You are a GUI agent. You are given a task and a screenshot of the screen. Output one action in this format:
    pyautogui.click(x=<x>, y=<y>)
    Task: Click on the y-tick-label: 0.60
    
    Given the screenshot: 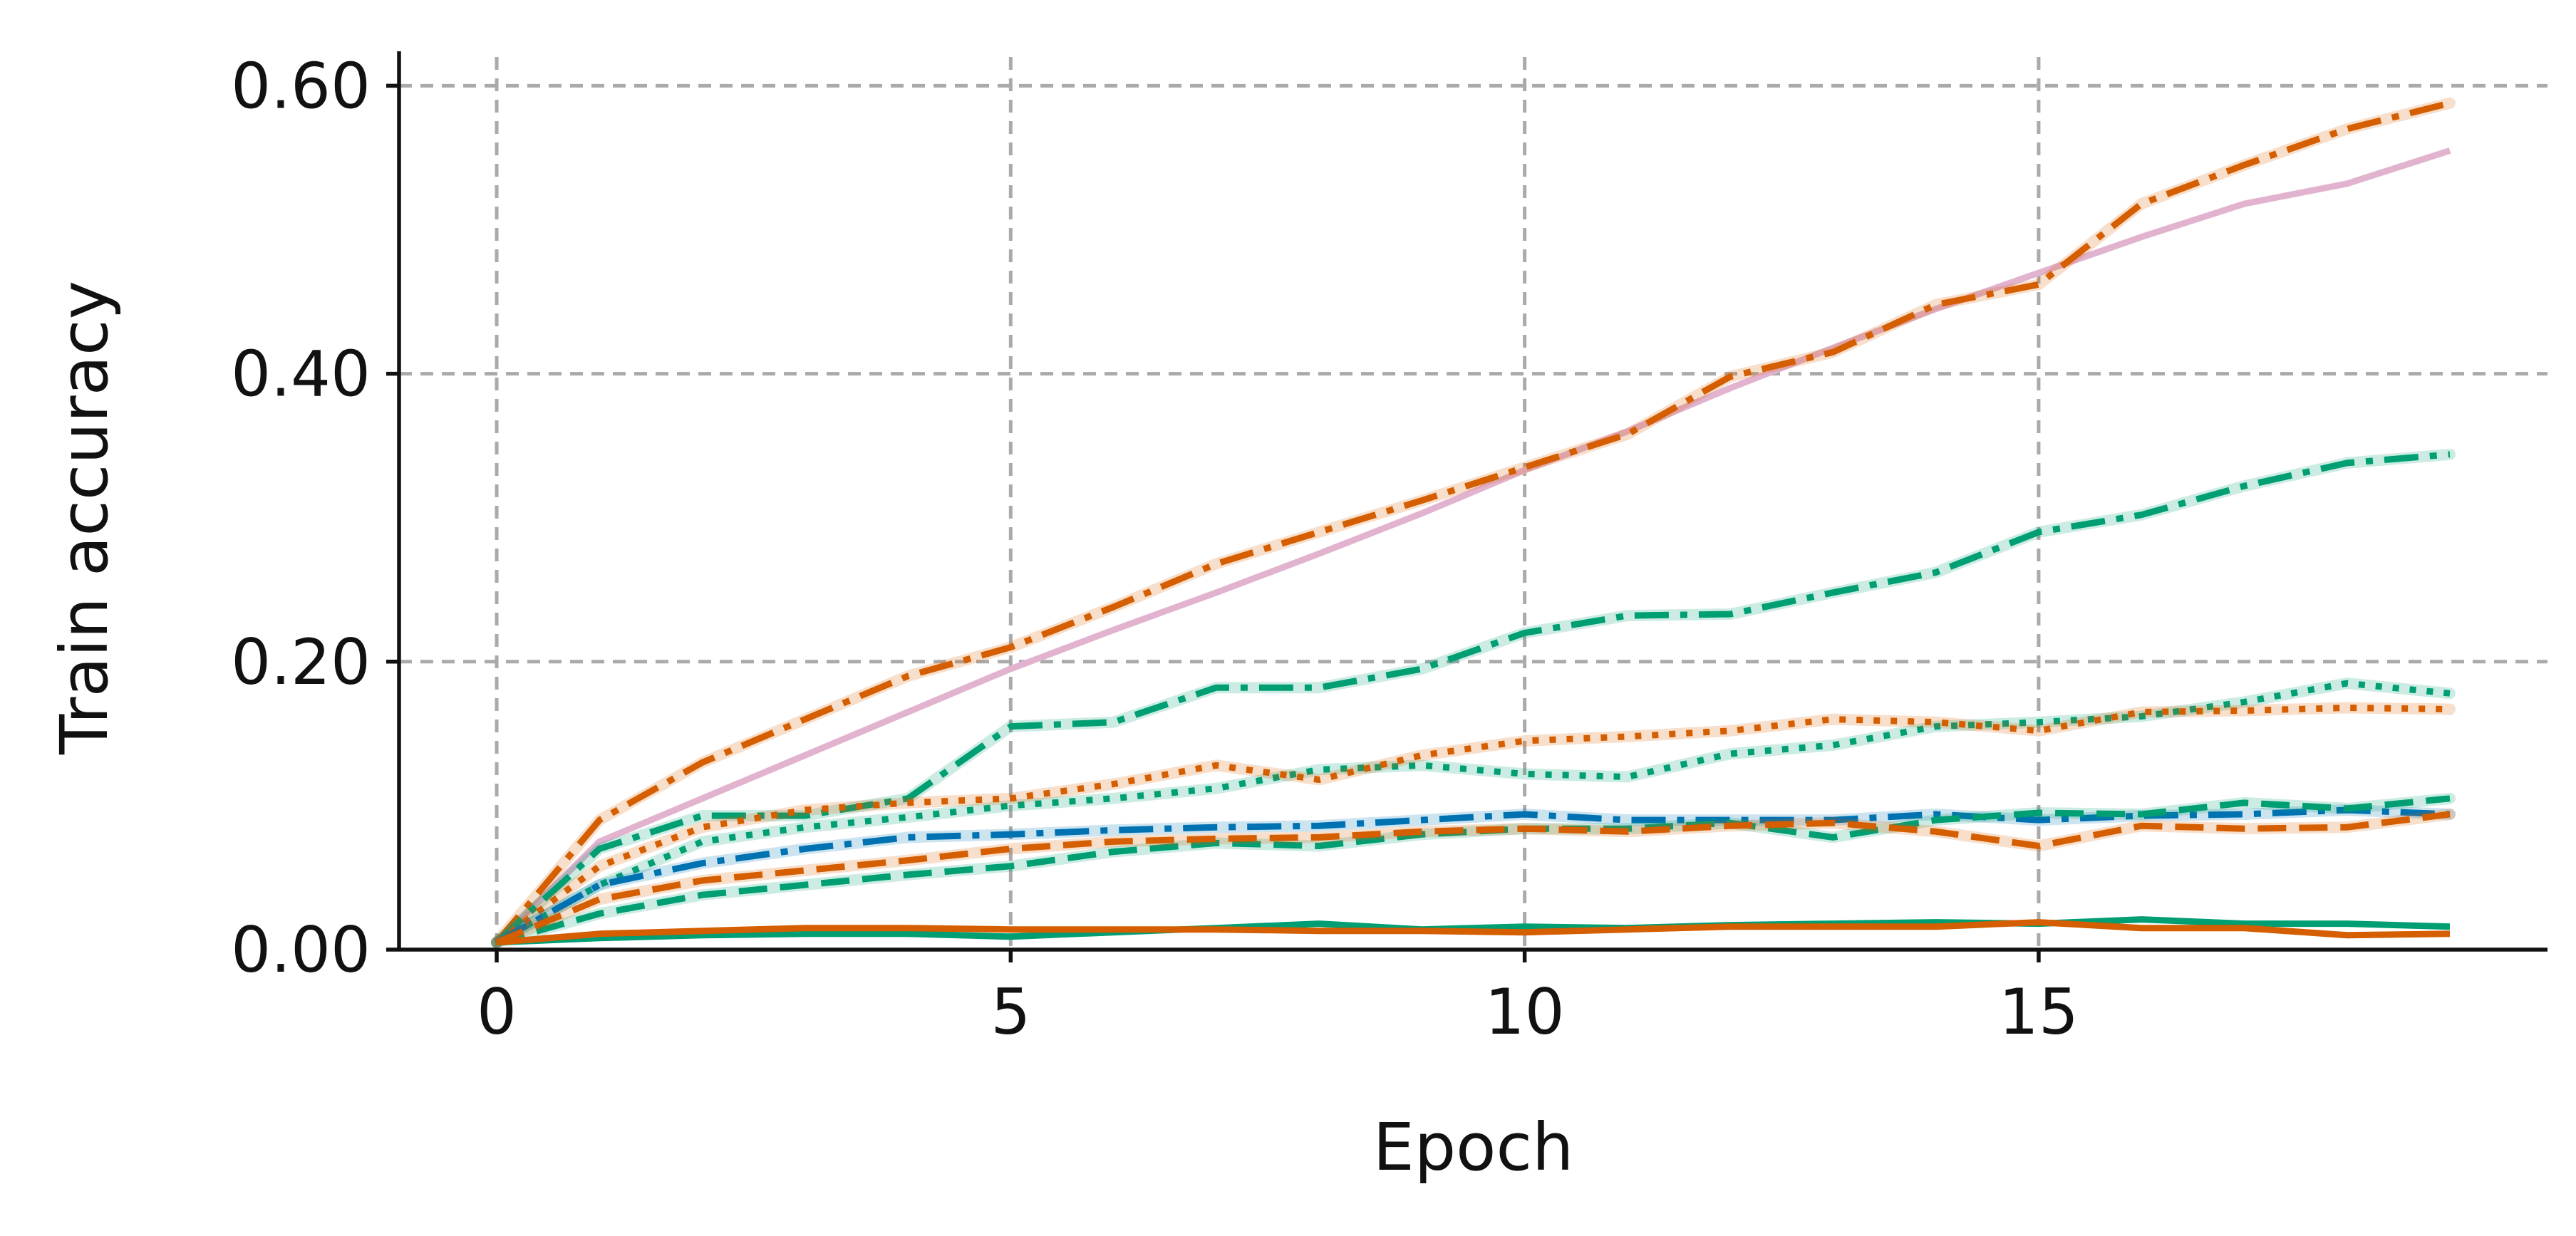 What is the action you would take?
    pyautogui.click(x=301, y=86)
    